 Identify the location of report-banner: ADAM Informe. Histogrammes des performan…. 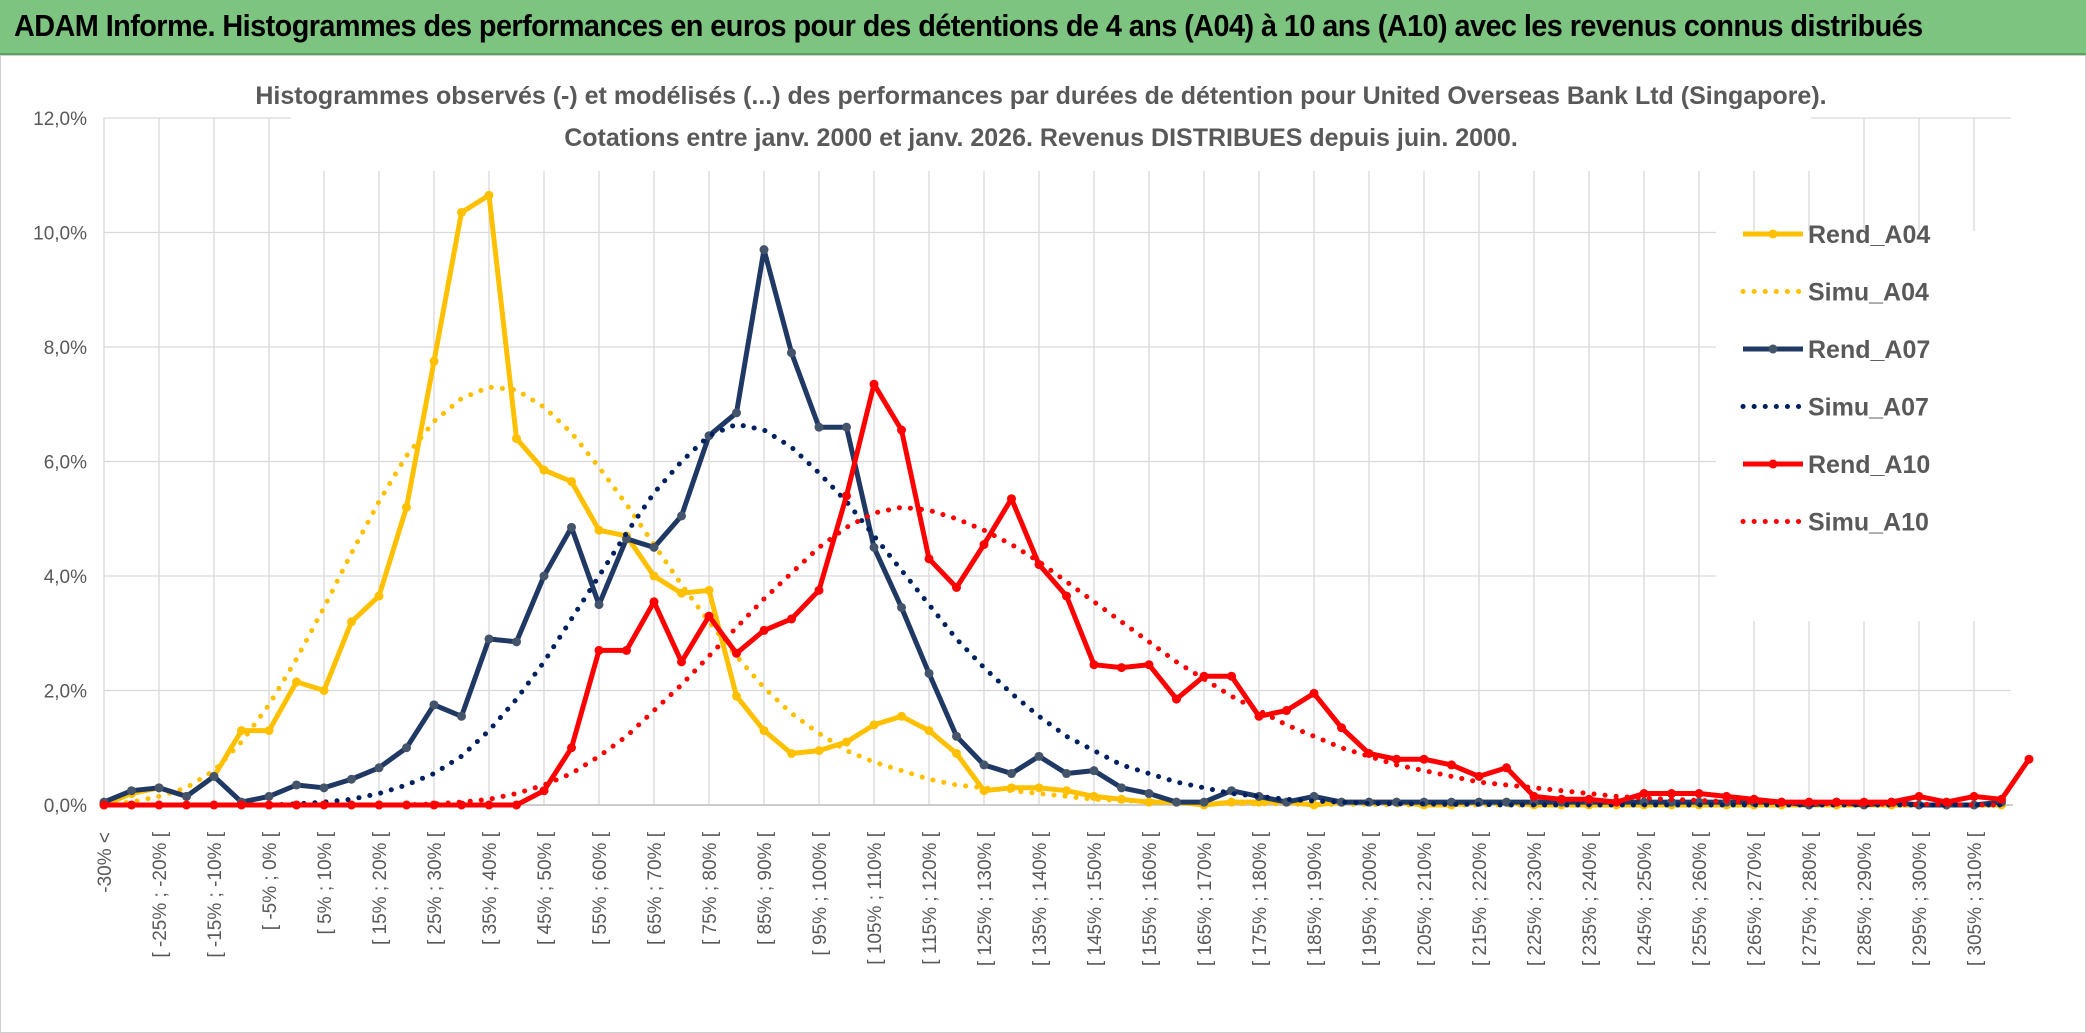
(1043, 27).